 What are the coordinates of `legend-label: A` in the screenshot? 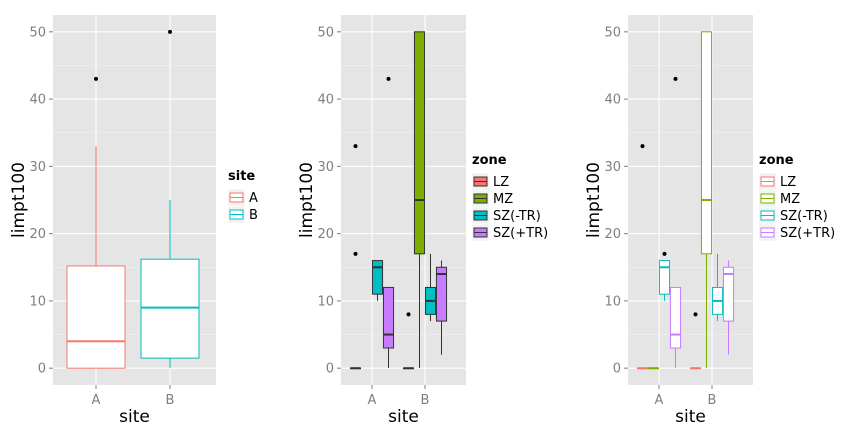 It's located at (253, 198).